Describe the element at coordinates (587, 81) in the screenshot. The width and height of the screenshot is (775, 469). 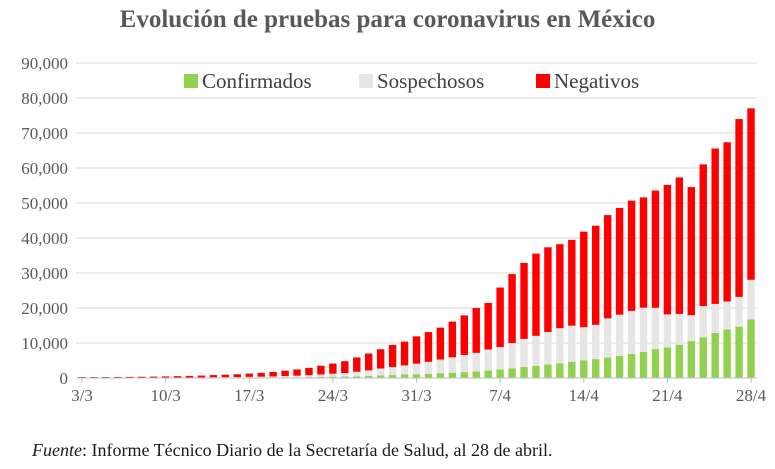
I see `legend-item-negativos: Negativos` at that location.